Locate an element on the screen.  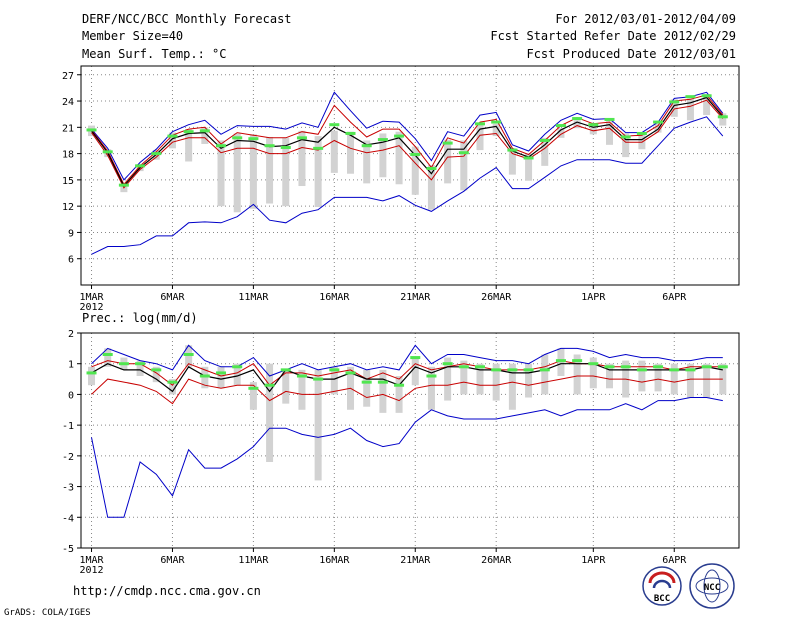
bcc-logo: BCC is located at coordinates (662, 586).